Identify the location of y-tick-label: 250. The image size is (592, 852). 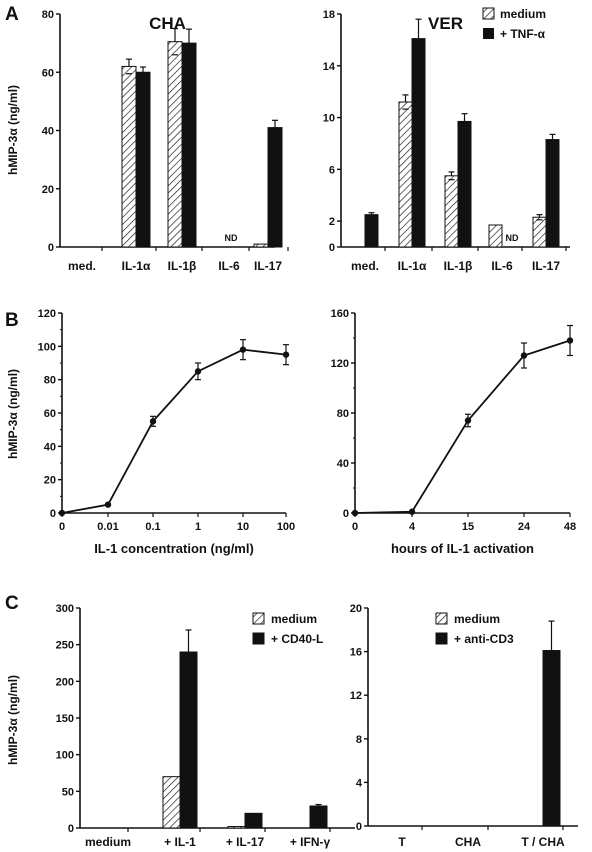
(65, 646).